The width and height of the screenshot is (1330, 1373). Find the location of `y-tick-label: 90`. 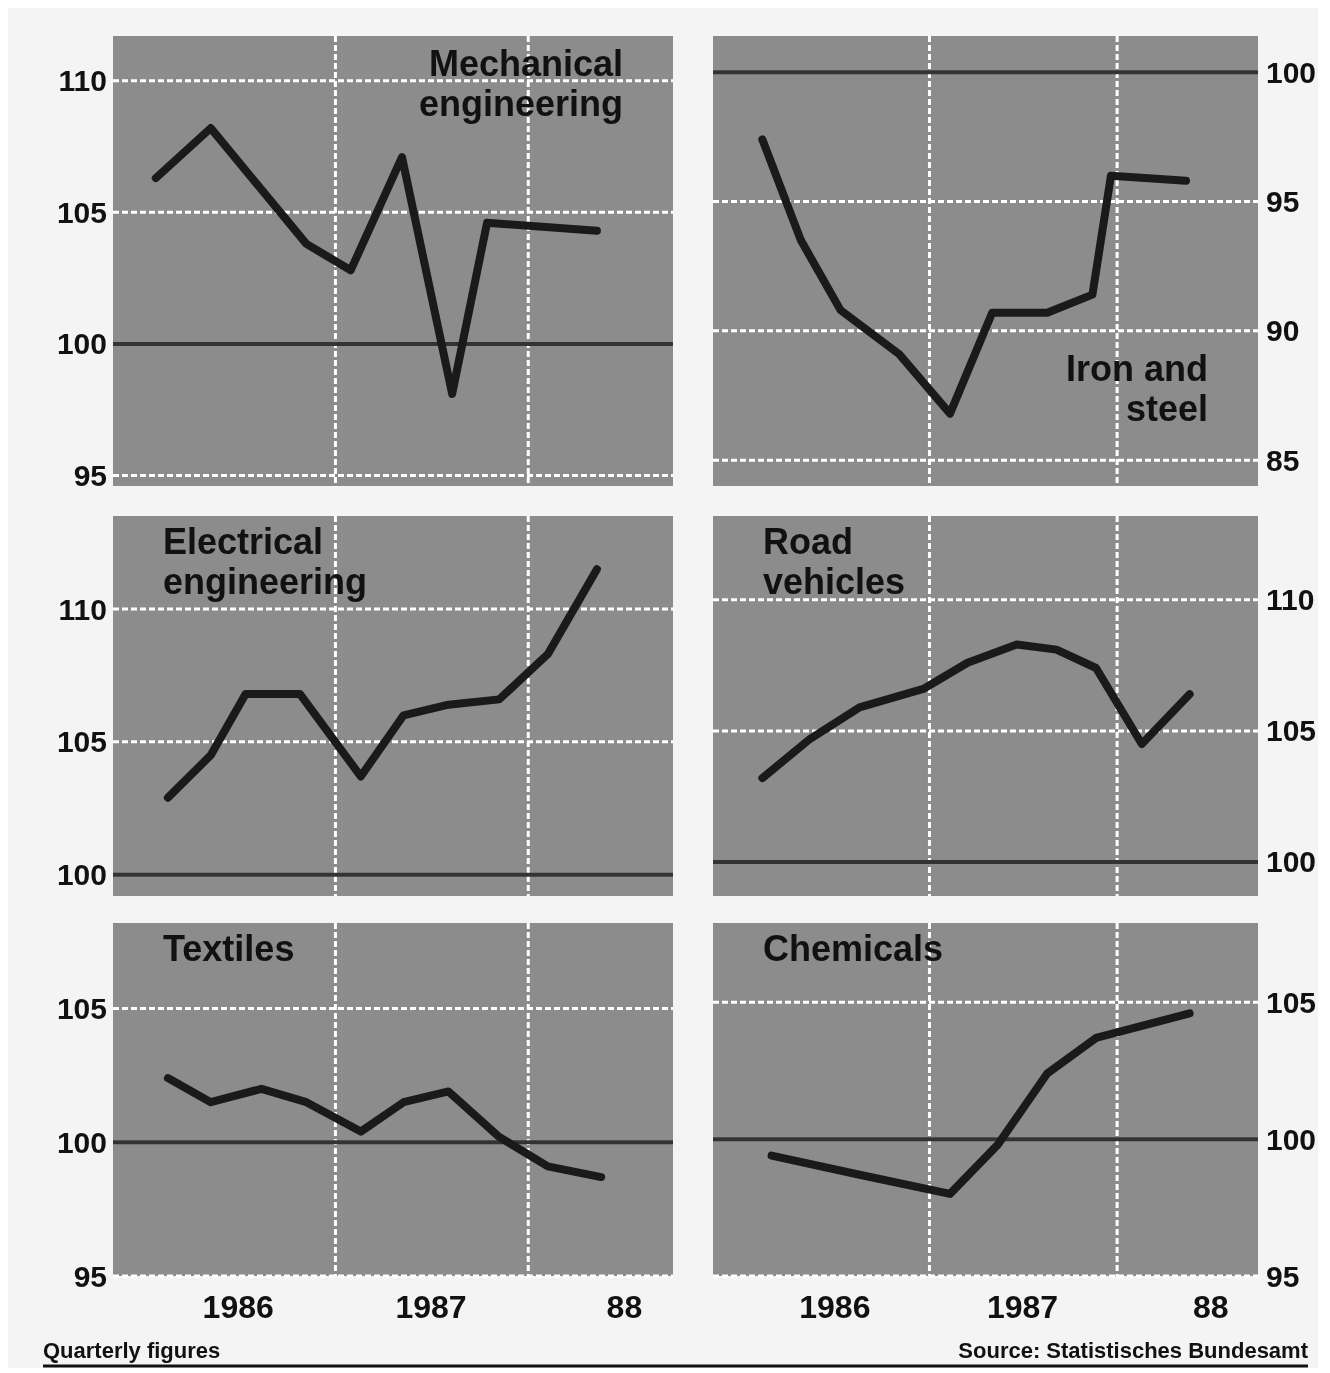

y-tick-label: 90 is located at coordinates (1283, 331).